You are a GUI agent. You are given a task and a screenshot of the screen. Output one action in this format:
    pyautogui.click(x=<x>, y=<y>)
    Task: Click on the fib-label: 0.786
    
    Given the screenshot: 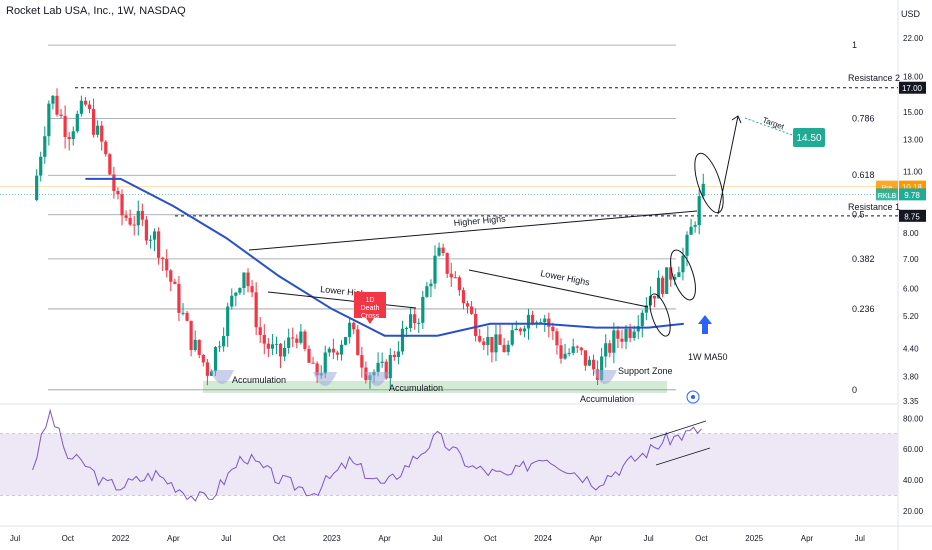 What is the action you would take?
    pyautogui.click(x=863, y=118)
    